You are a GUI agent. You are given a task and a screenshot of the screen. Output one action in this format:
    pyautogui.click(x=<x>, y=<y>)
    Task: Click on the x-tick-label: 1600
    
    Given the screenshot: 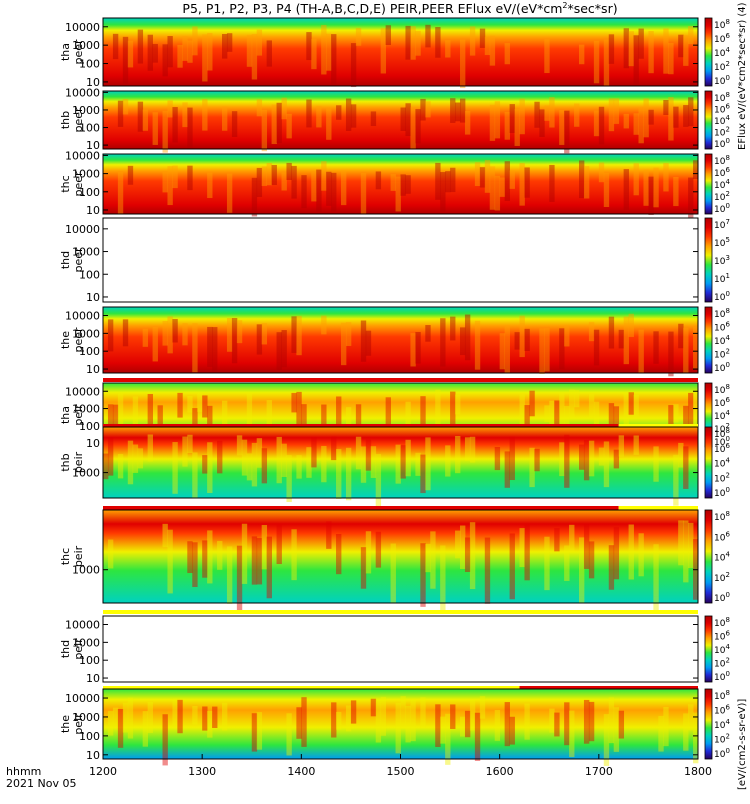 What is the action you would take?
    pyautogui.click(x=500, y=771)
    